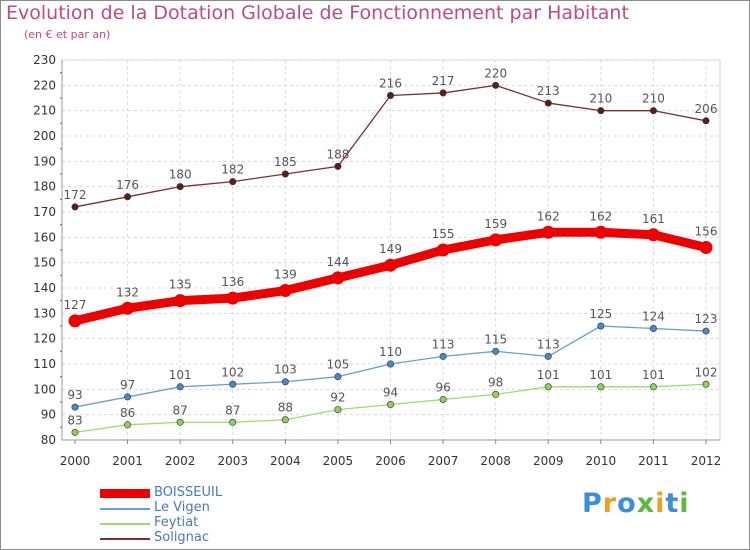 The width and height of the screenshot is (750, 550). Describe the element at coordinates (125, 493) in the screenshot. I see `legend-swatch-boisseuil` at that location.